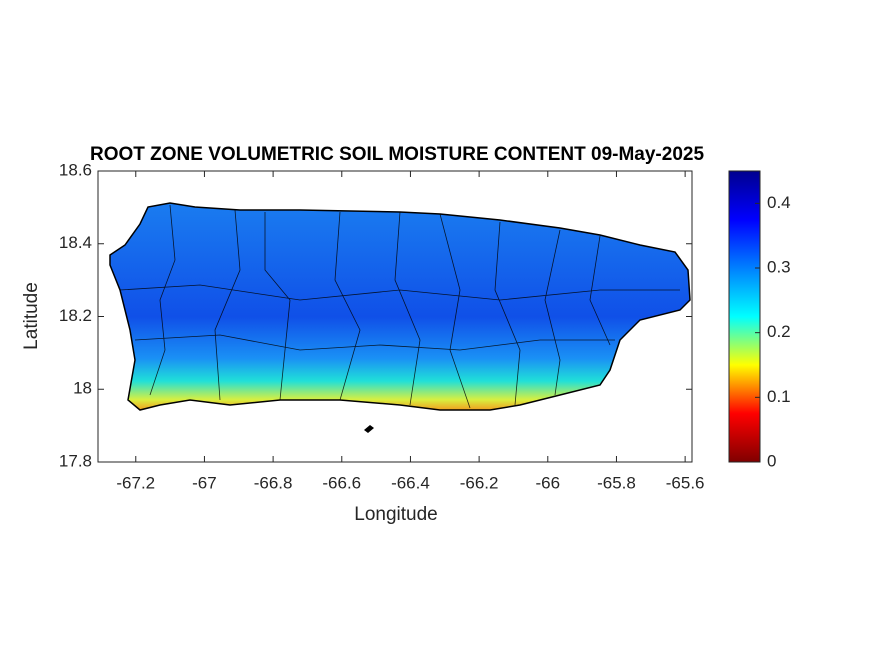 Image resolution: width=875 pixels, height=656 pixels. I want to click on x-tick-label: -66.4, so click(410, 482).